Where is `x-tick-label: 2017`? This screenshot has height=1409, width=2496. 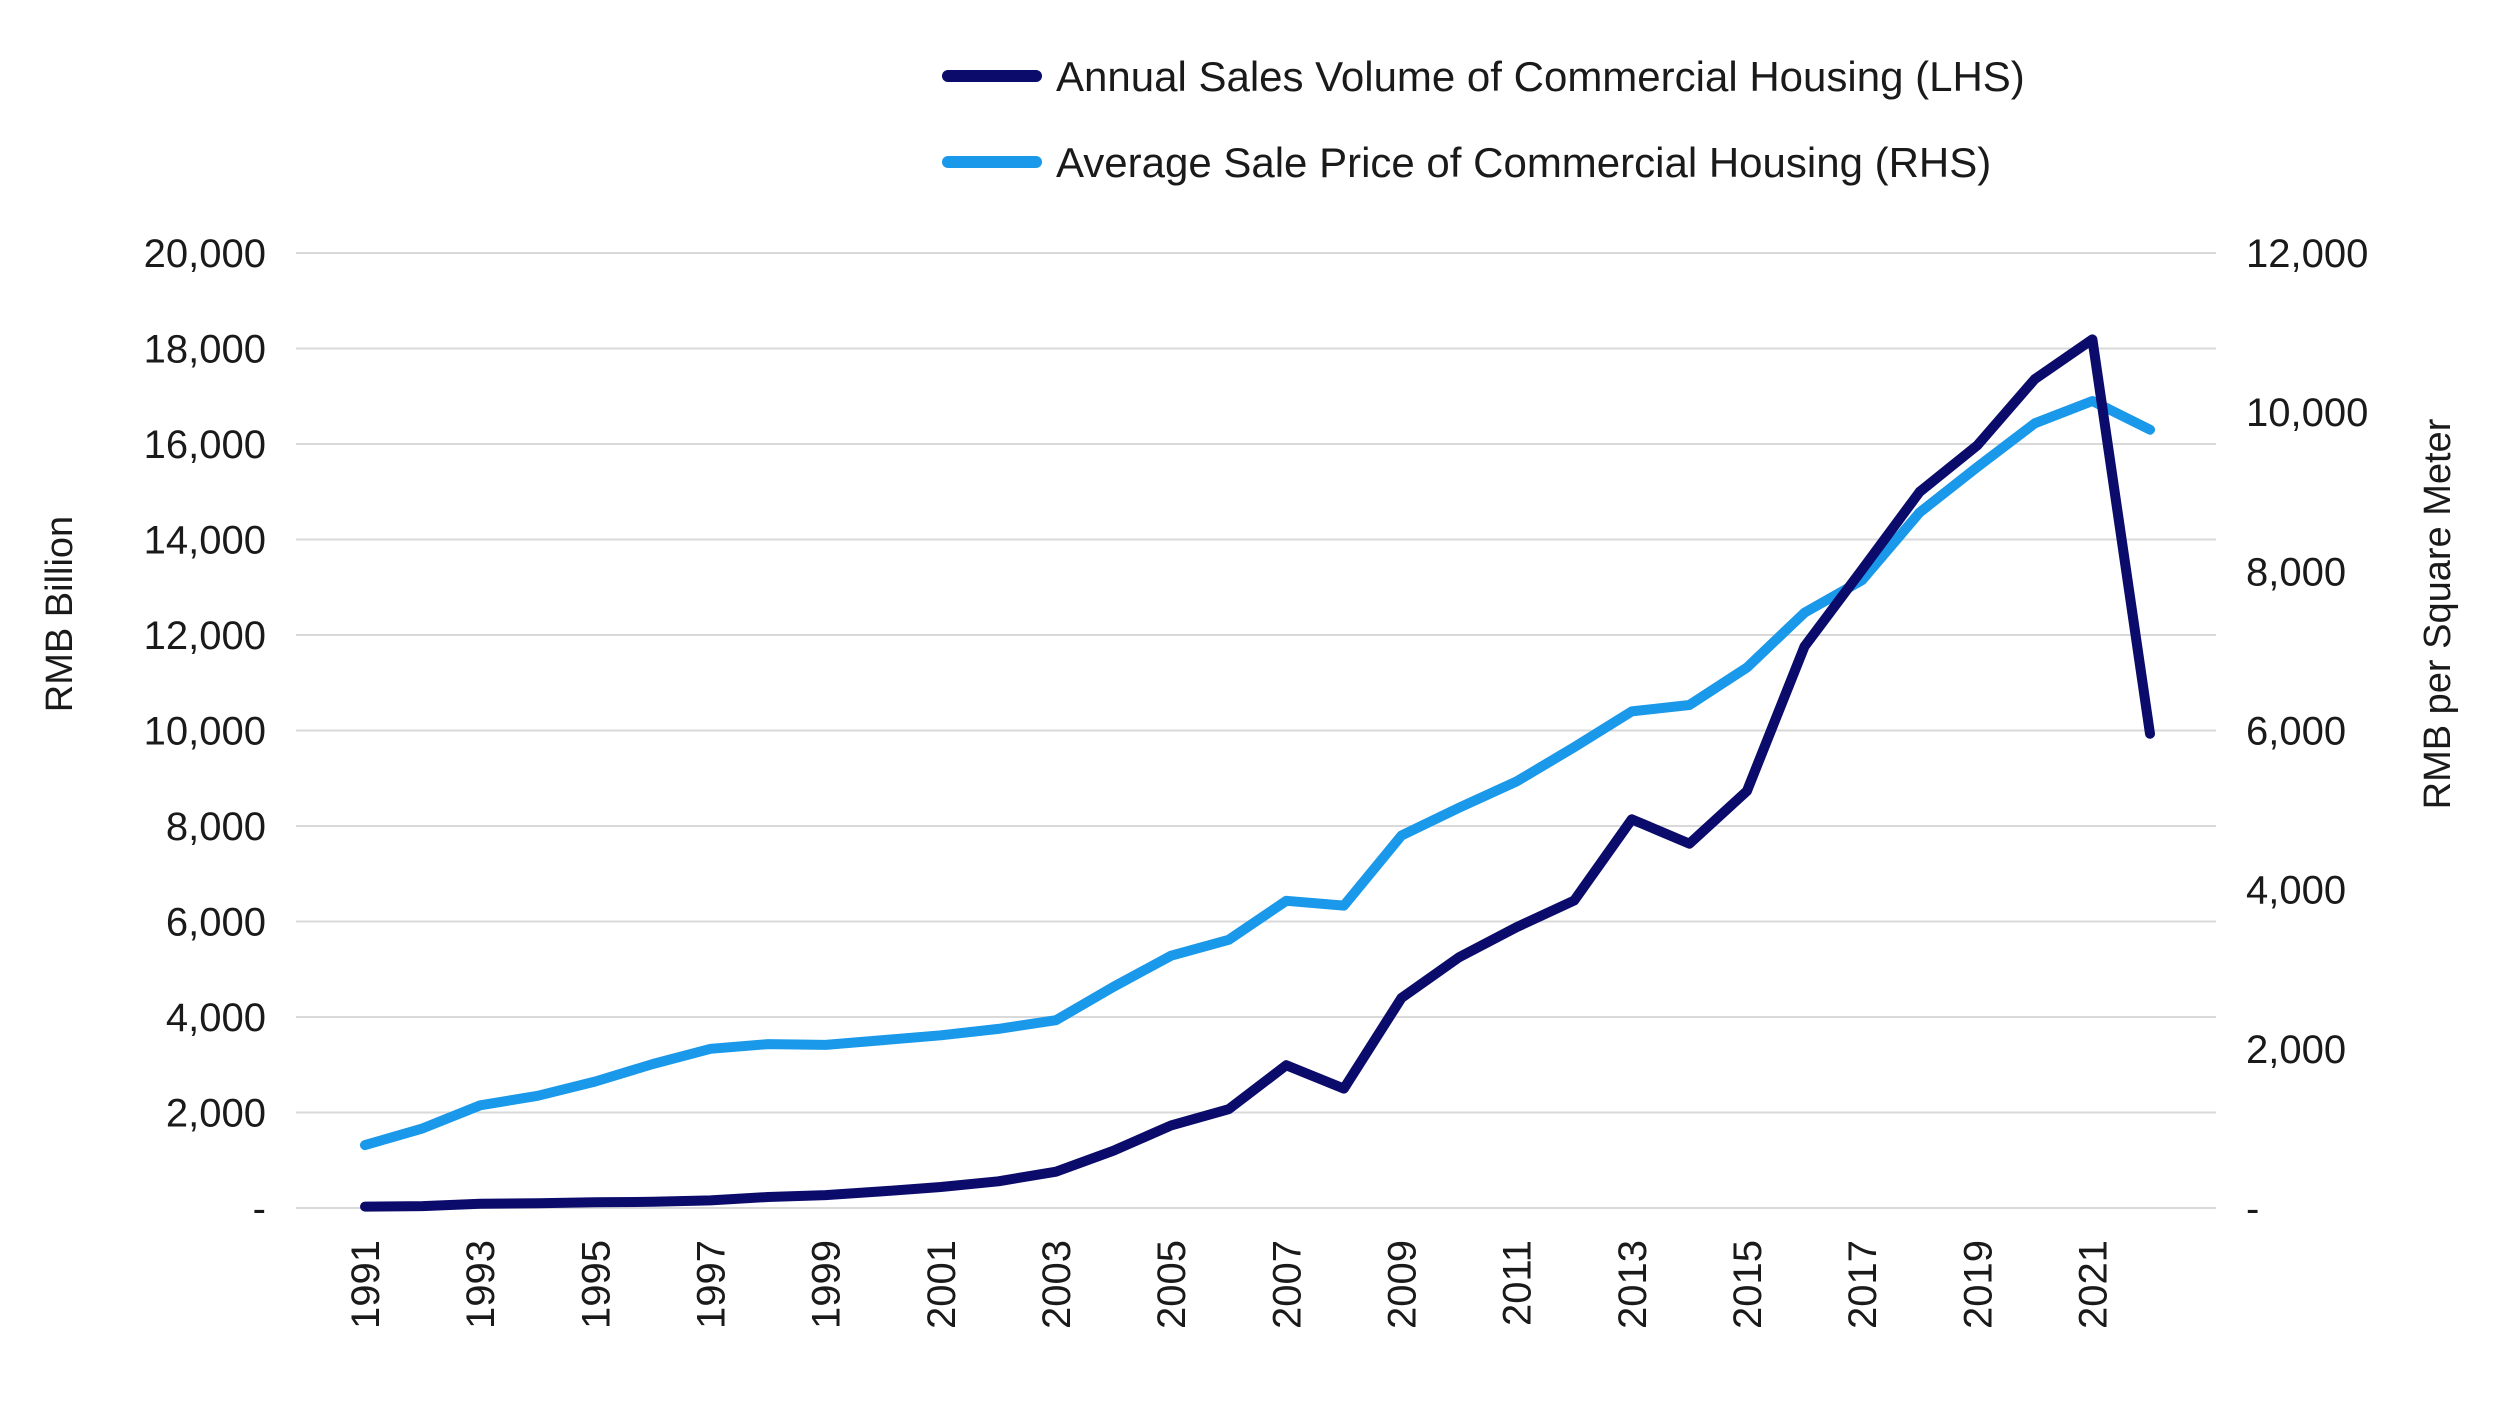 x-tick-label: 2017 is located at coordinates (1863, 1284).